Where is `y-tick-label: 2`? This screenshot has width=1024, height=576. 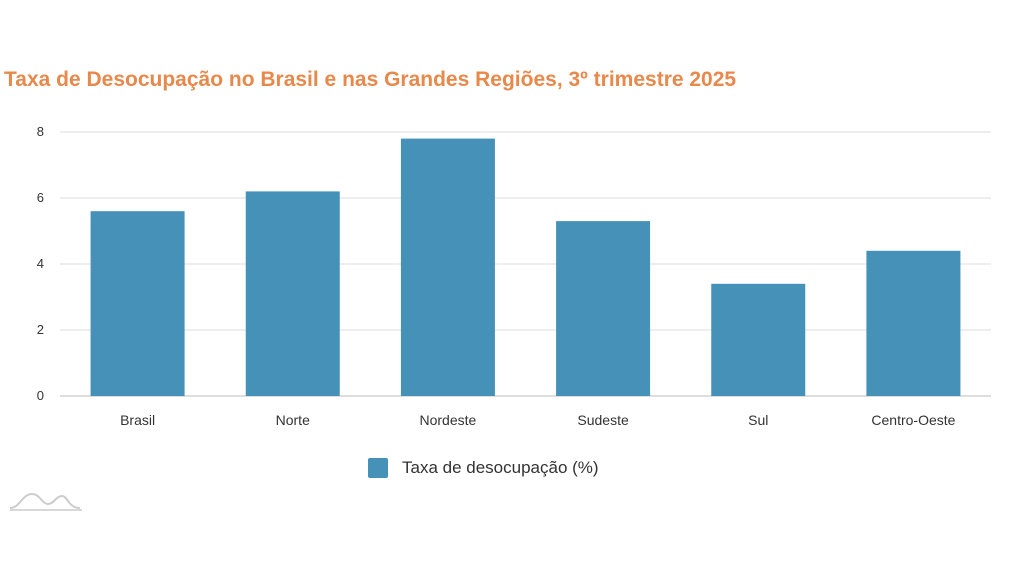 y-tick-label: 2 is located at coordinates (40, 329).